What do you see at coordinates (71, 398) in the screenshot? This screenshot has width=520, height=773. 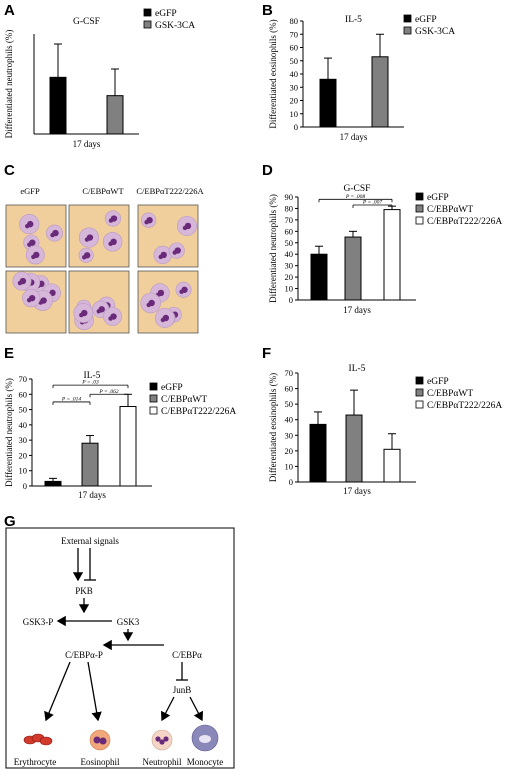 I see `p-value-label: P = .014` at bounding box center [71, 398].